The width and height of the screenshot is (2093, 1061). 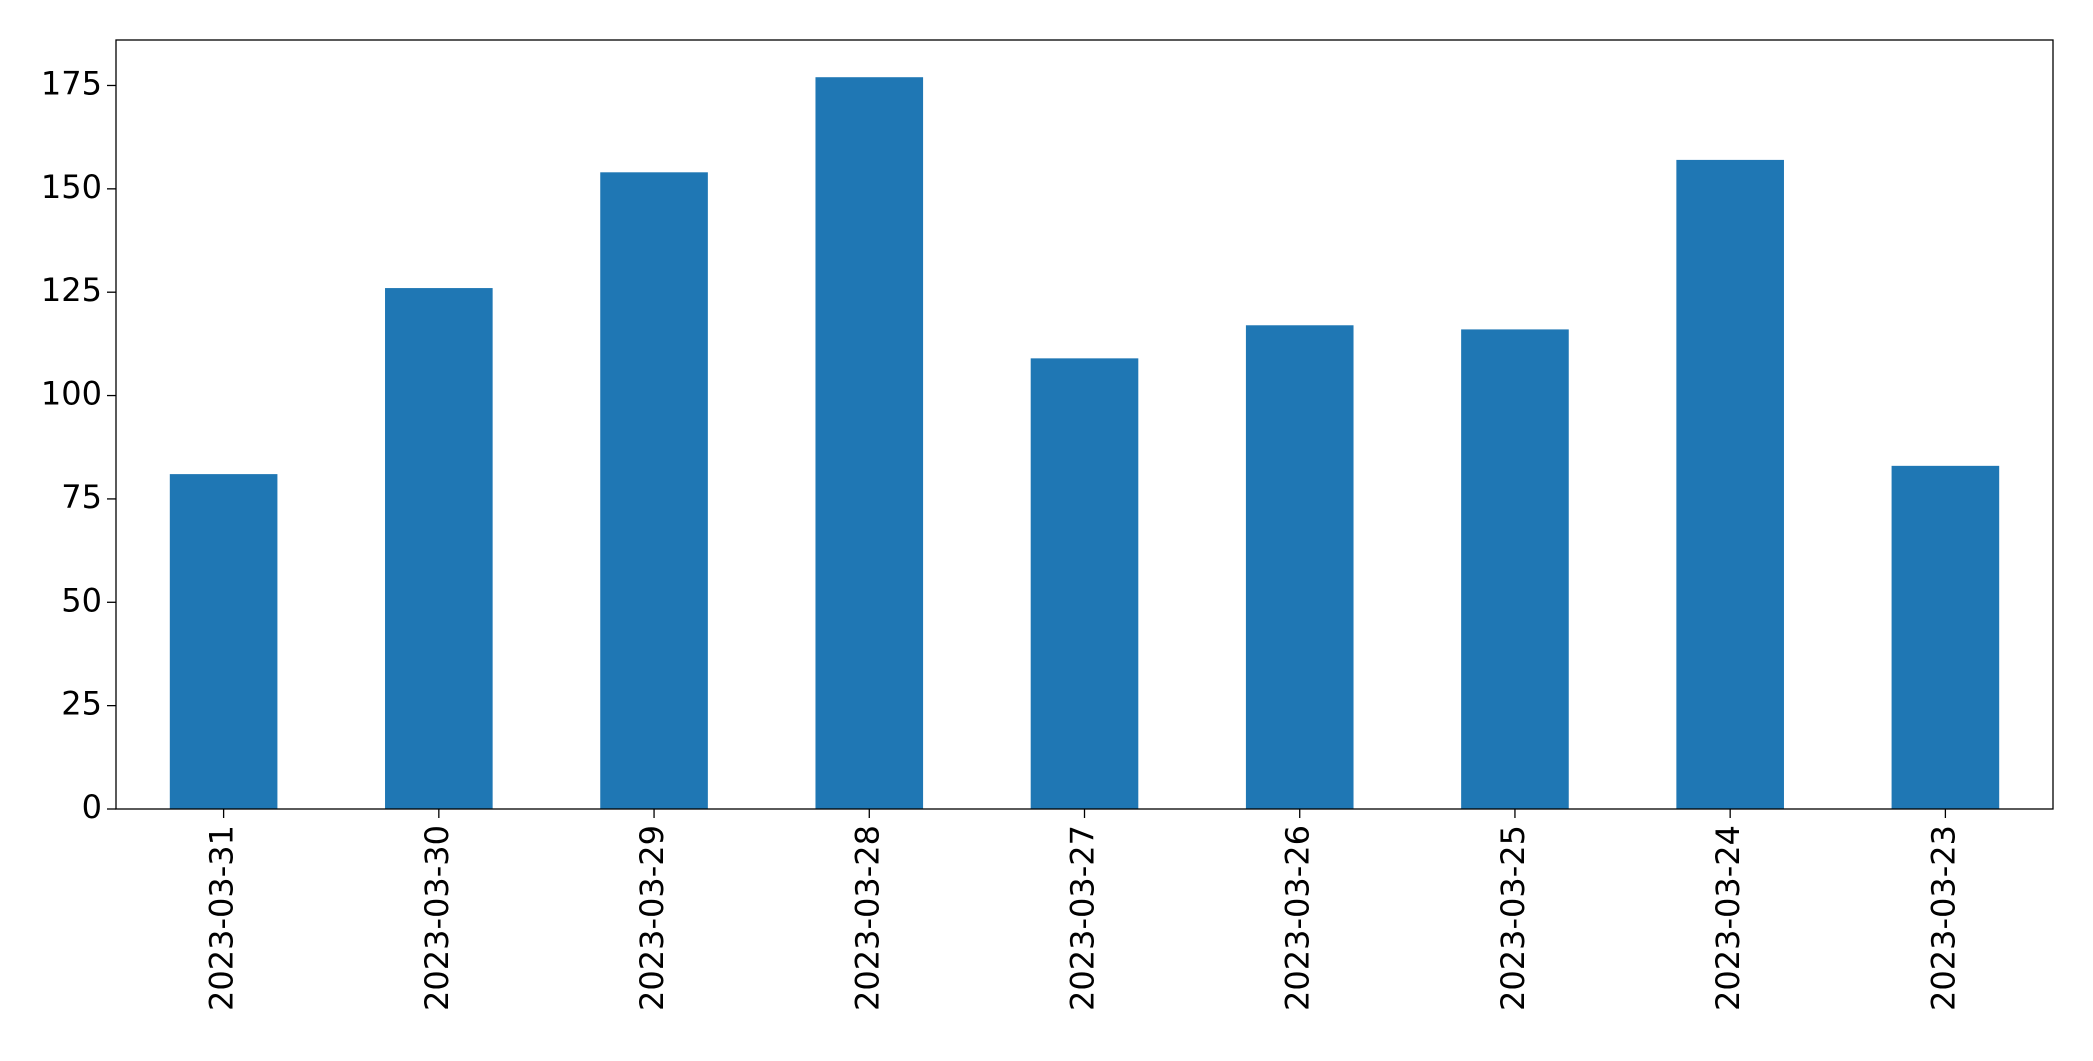 What do you see at coordinates (1943, 918) in the screenshot?
I see `x-tick-label: 2023-03-23` at bounding box center [1943, 918].